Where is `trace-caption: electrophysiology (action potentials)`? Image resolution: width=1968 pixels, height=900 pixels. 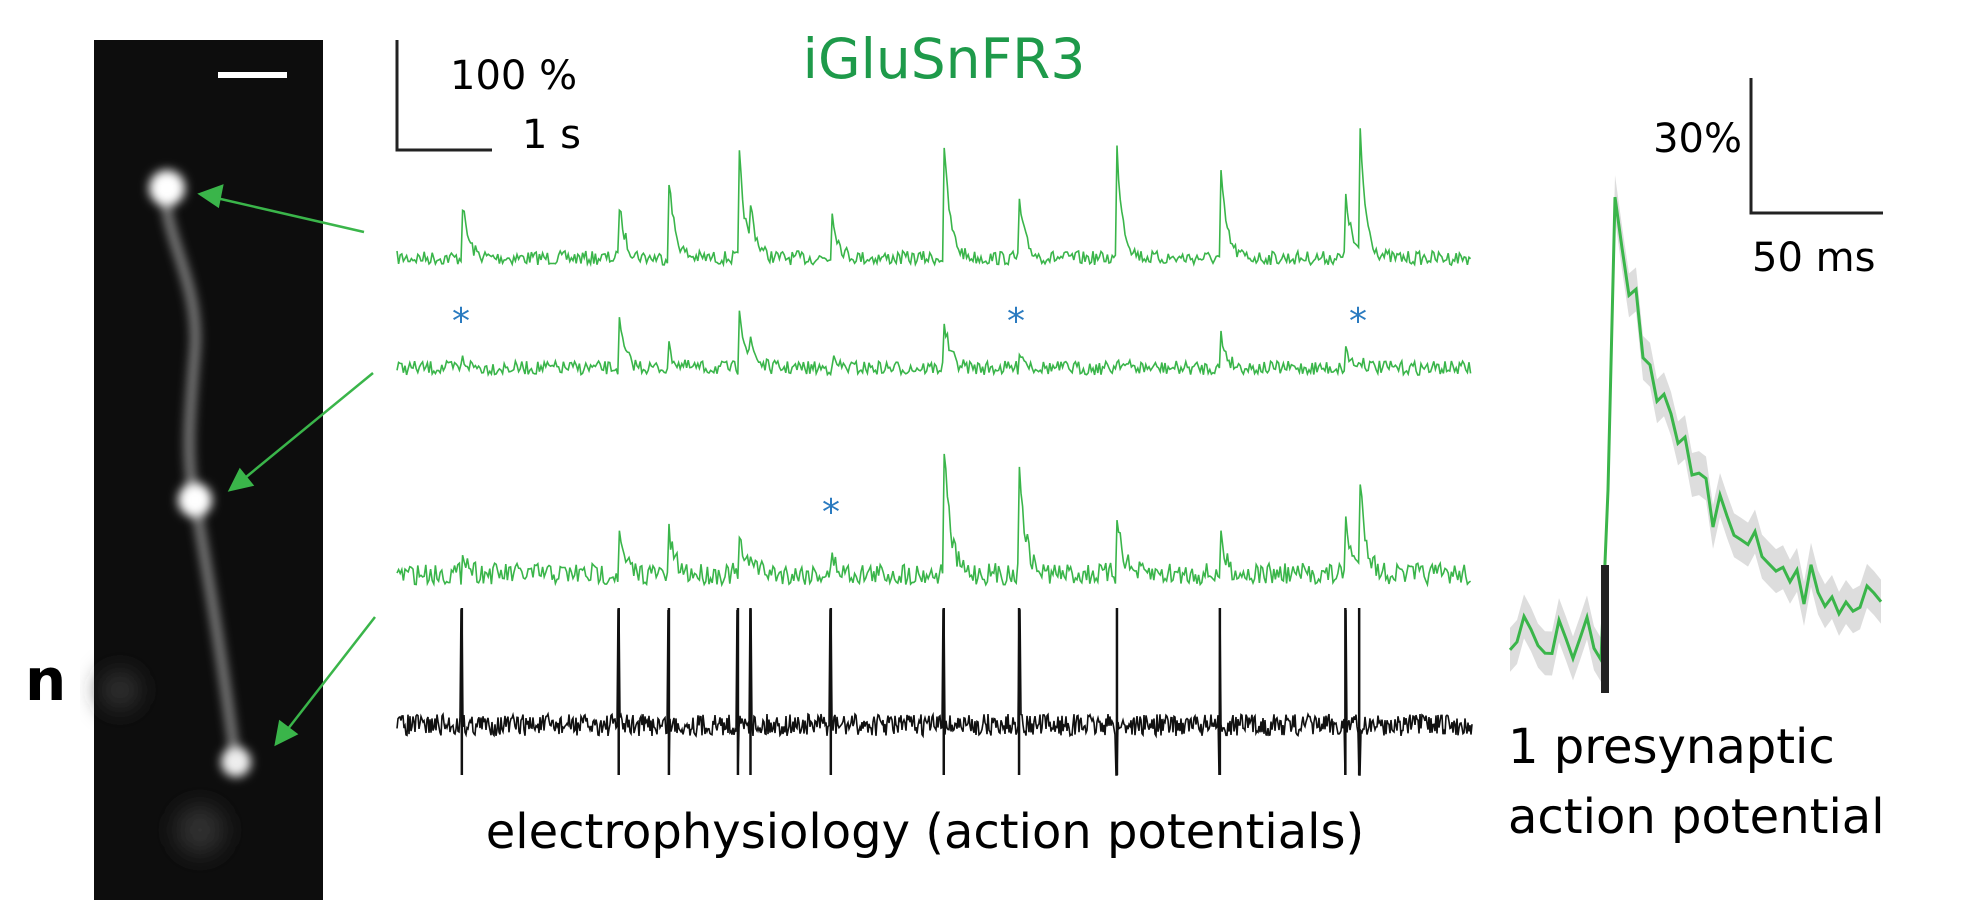
trace-caption: electrophysiology (action potentials) is located at coordinates (925, 832).